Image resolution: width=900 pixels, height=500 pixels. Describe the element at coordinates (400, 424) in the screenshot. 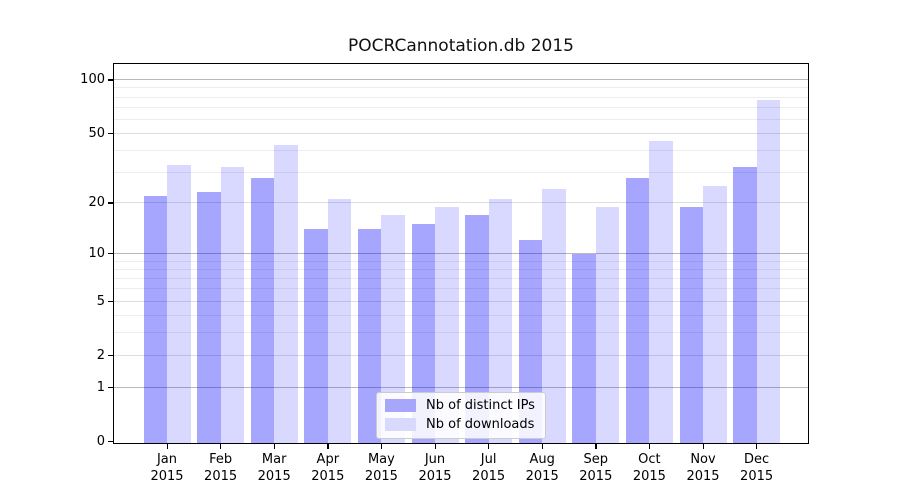

I see `legend-swatch-downloads` at that location.